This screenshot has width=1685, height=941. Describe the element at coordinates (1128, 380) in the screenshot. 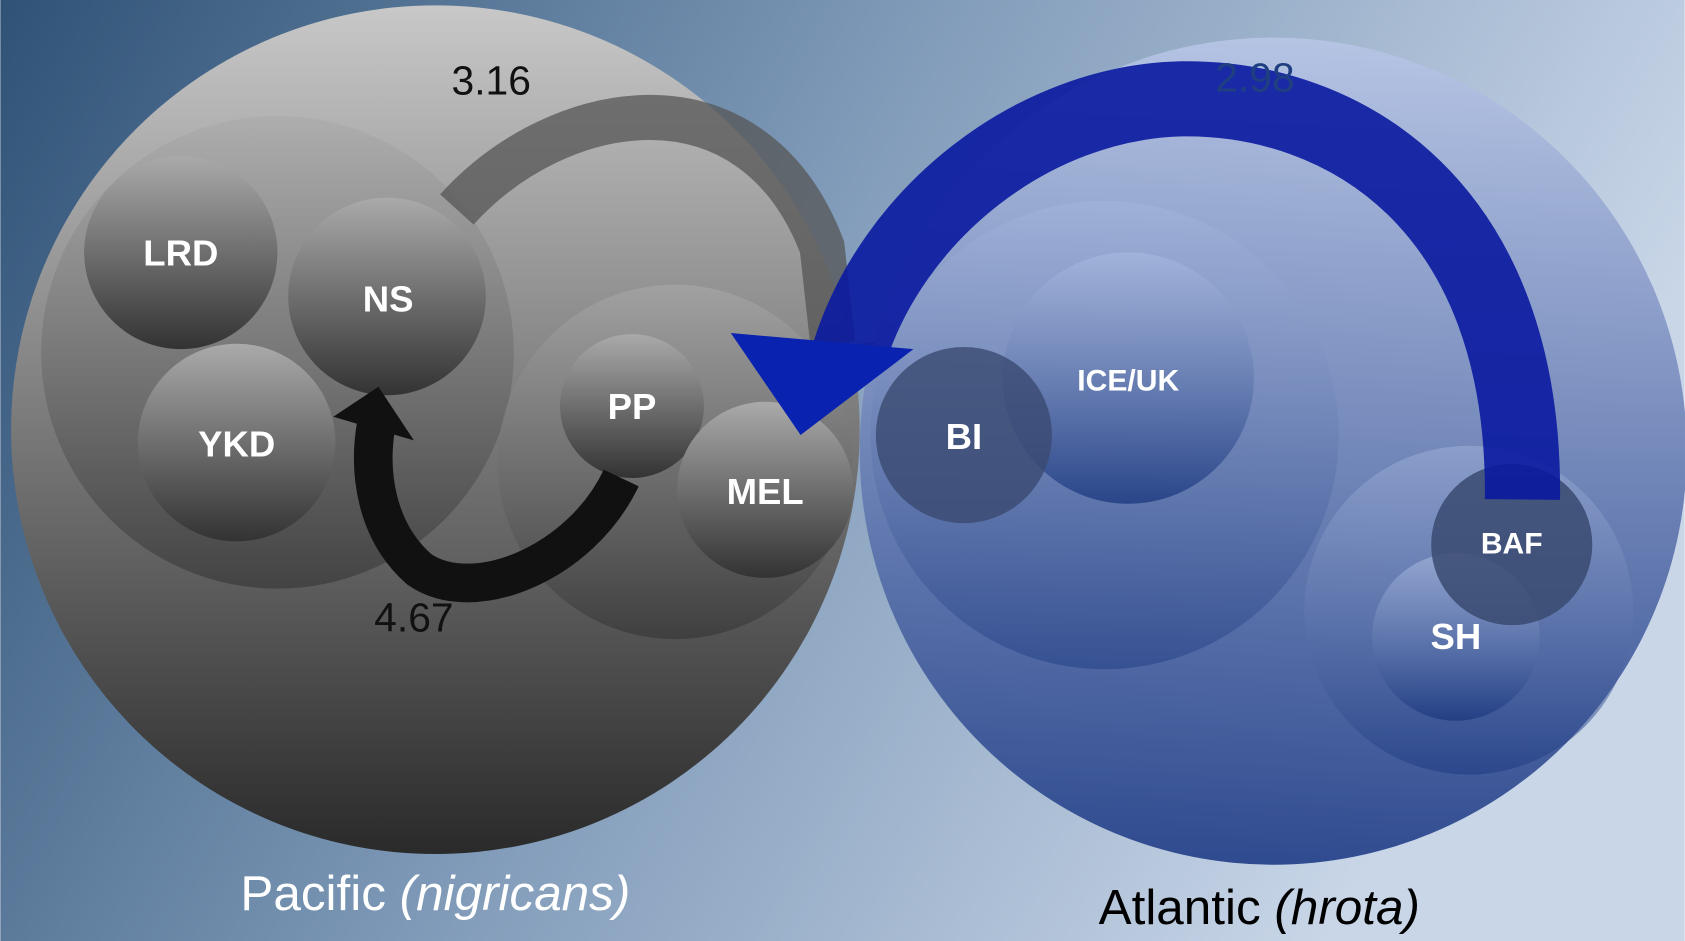

I see `node-label: ICE/UK` at that location.